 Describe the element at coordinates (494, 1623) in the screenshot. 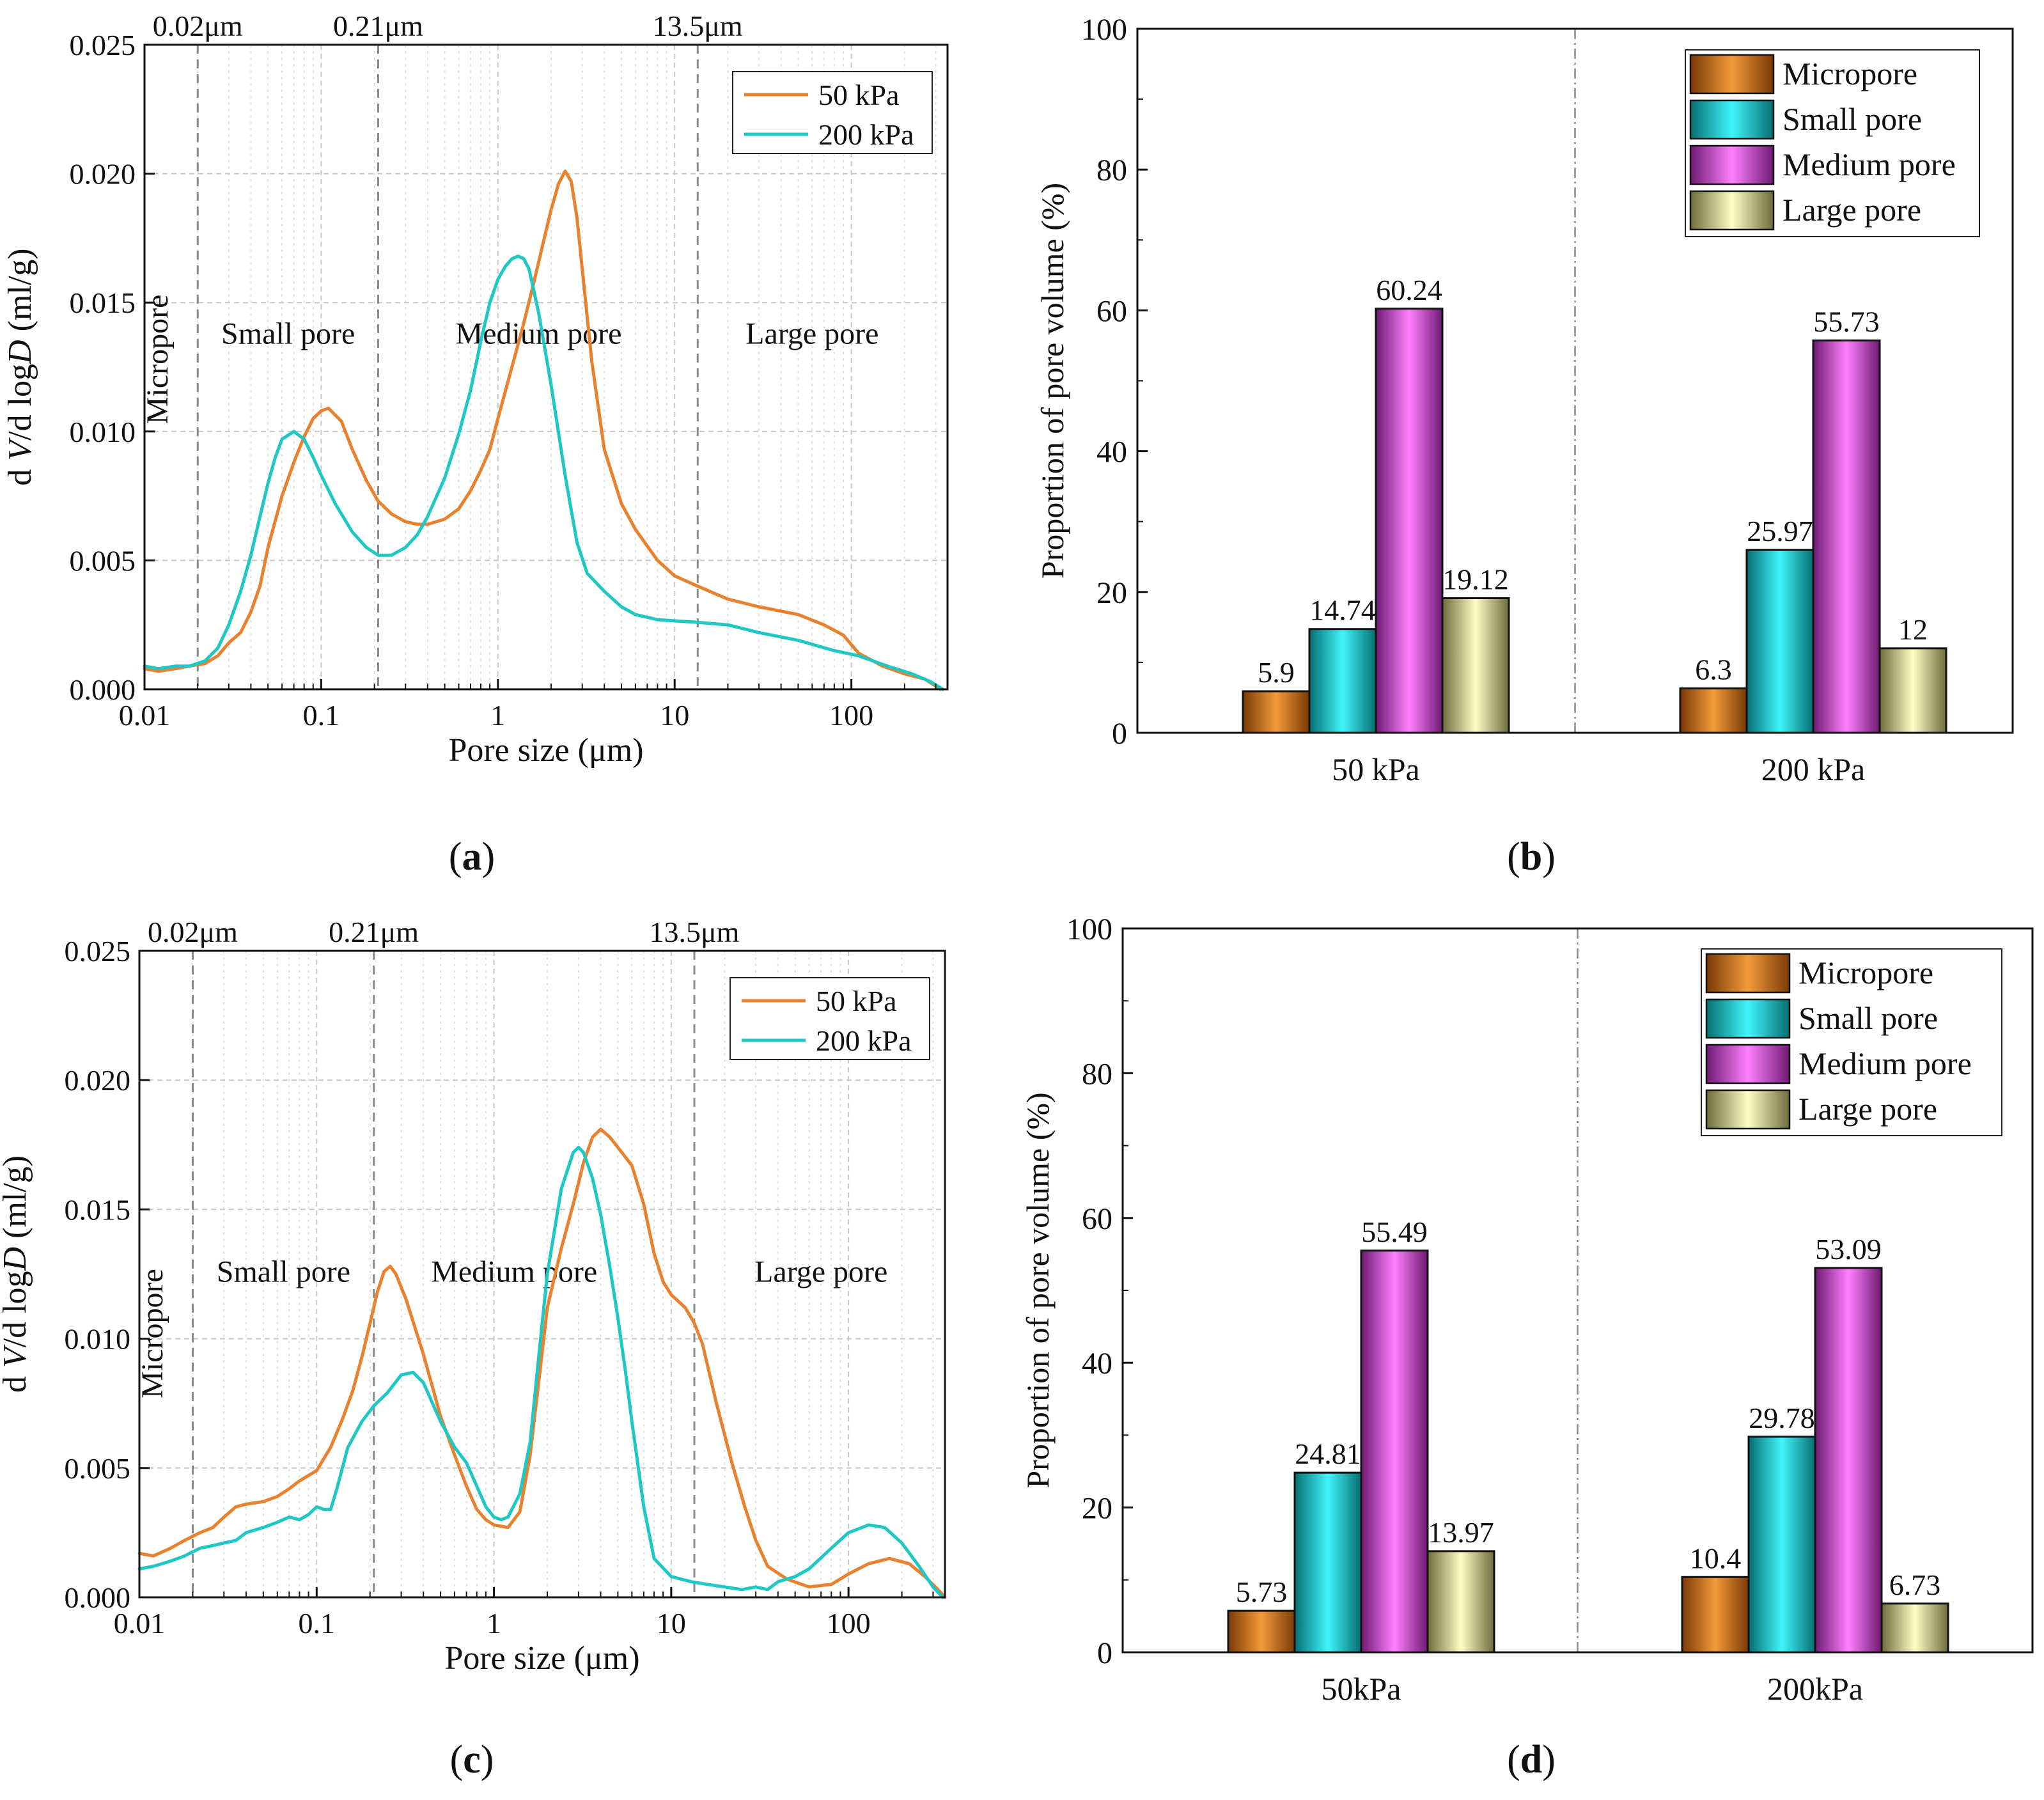

I see `x-tick-label: 1` at that location.